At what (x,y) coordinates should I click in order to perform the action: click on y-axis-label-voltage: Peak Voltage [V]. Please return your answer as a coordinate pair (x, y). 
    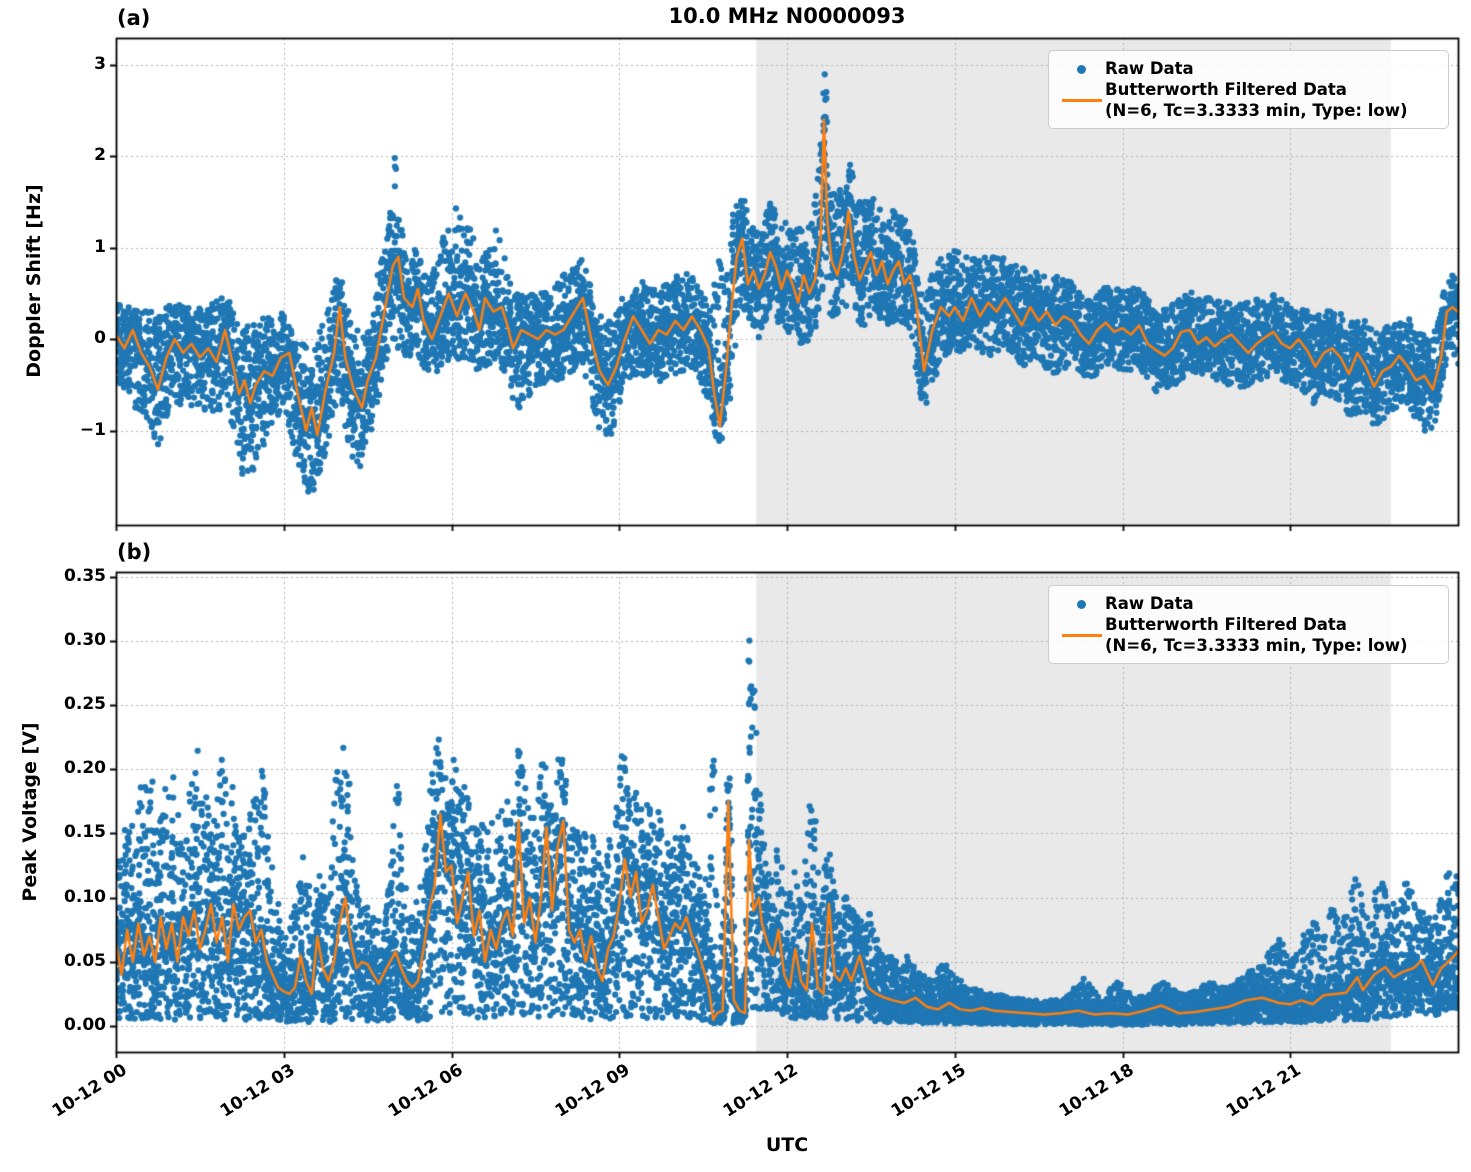
    Looking at the image, I should click on (30, 812).